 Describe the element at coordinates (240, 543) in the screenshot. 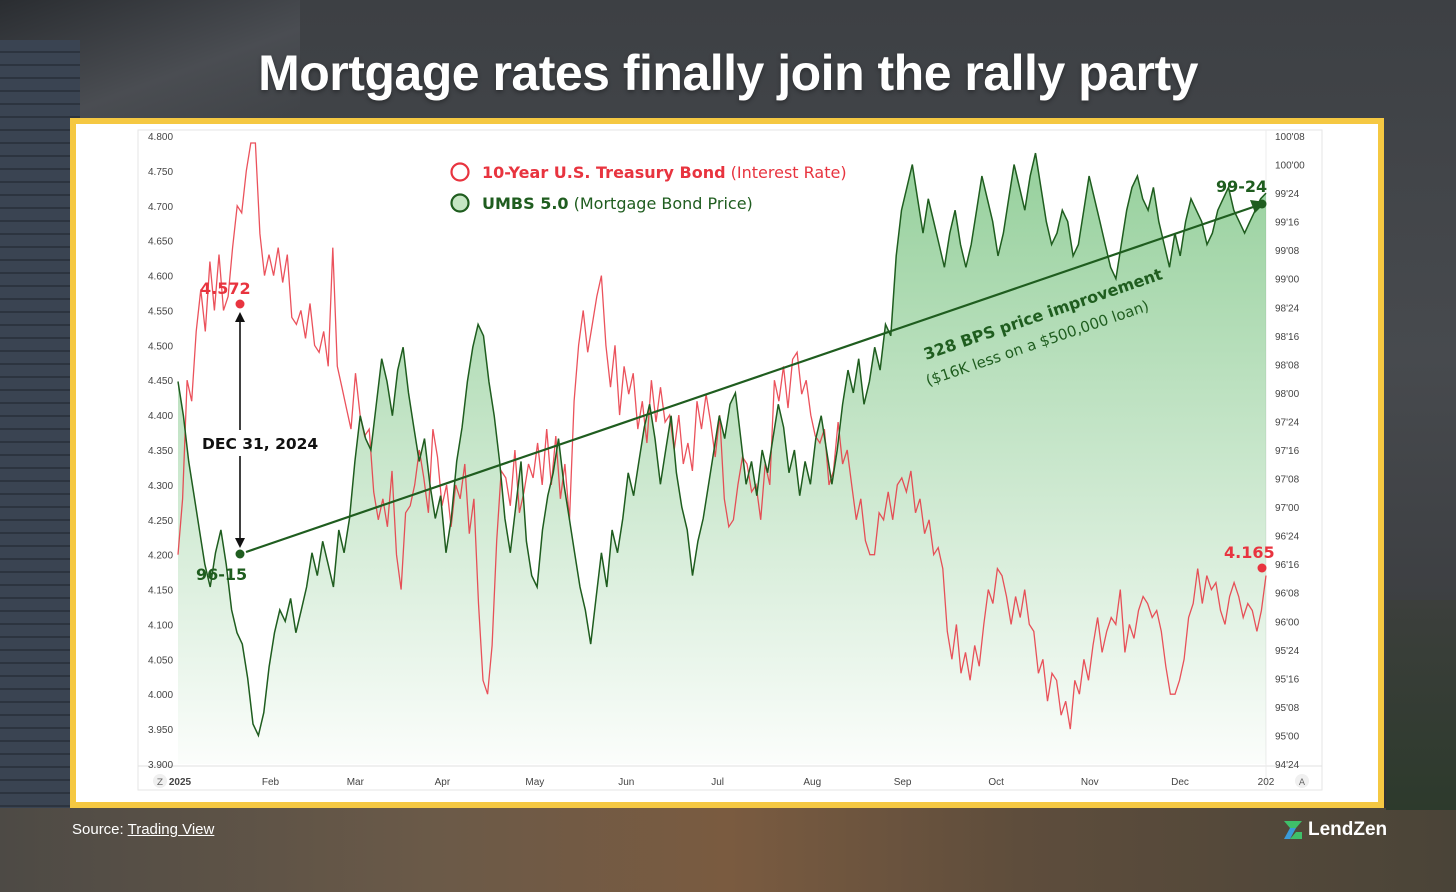

I see `date-arrow-down` at that location.